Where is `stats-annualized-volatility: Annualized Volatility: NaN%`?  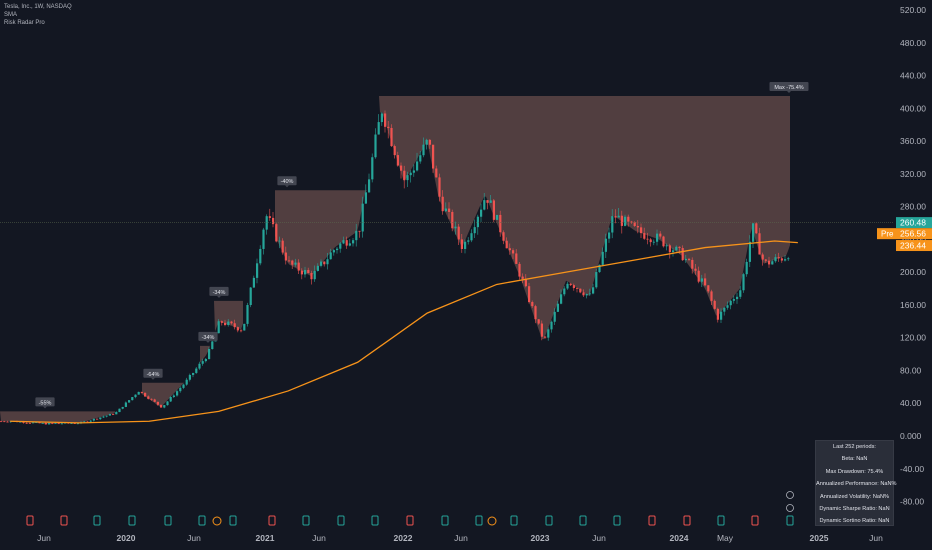 stats-annualized-volatility: Annualized Volatility: NaN% is located at coordinates (854, 496).